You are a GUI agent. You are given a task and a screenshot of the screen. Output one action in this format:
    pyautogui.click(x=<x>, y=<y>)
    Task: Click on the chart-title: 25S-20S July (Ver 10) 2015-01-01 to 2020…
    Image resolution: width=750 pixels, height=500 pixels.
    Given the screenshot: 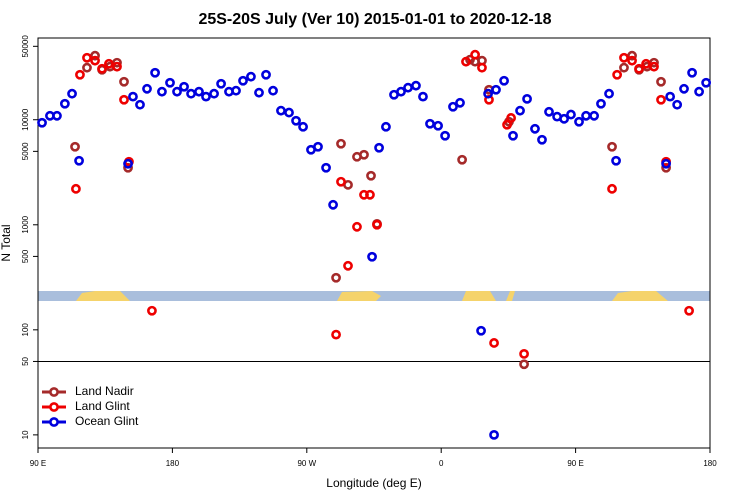 What is the action you would take?
    pyautogui.click(x=374, y=19)
    